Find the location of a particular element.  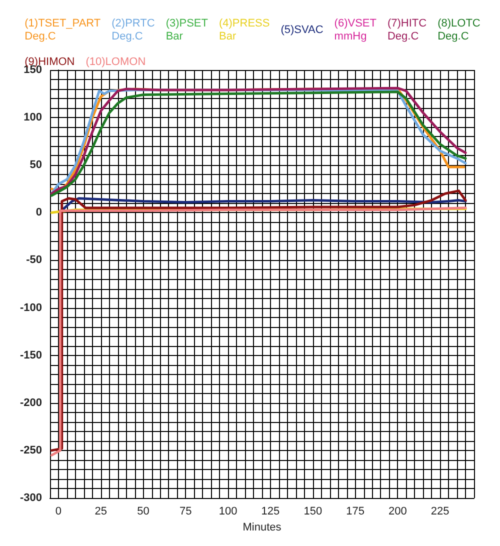

text: (2)PRTC Deg.C is located at coordinates (133, 30).